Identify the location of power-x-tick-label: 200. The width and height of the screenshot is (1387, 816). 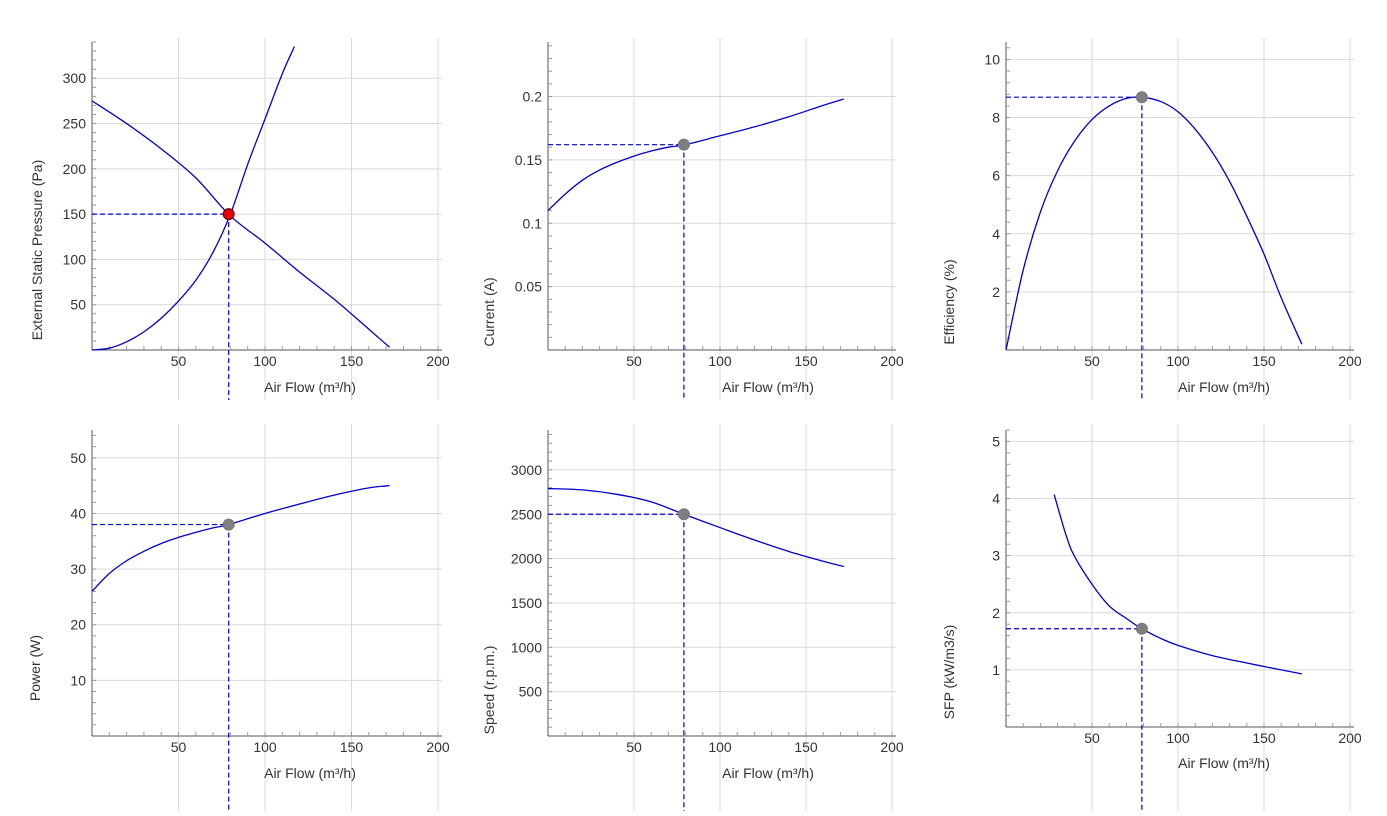
(438, 747).